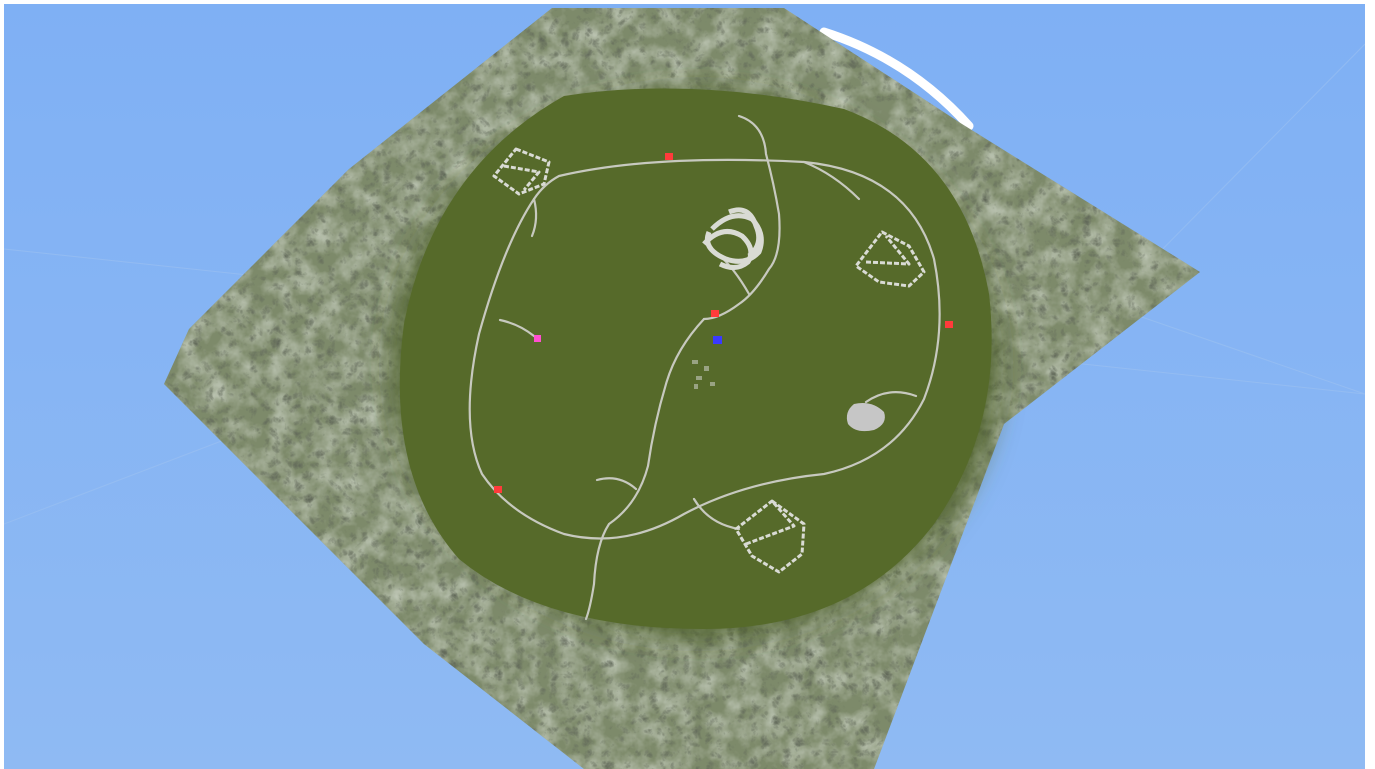 Image resolution: width=1375 pixels, height=769 pixels. Describe the element at coordinates (715, 313) in the screenshot. I see `marker-red-center` at that location.